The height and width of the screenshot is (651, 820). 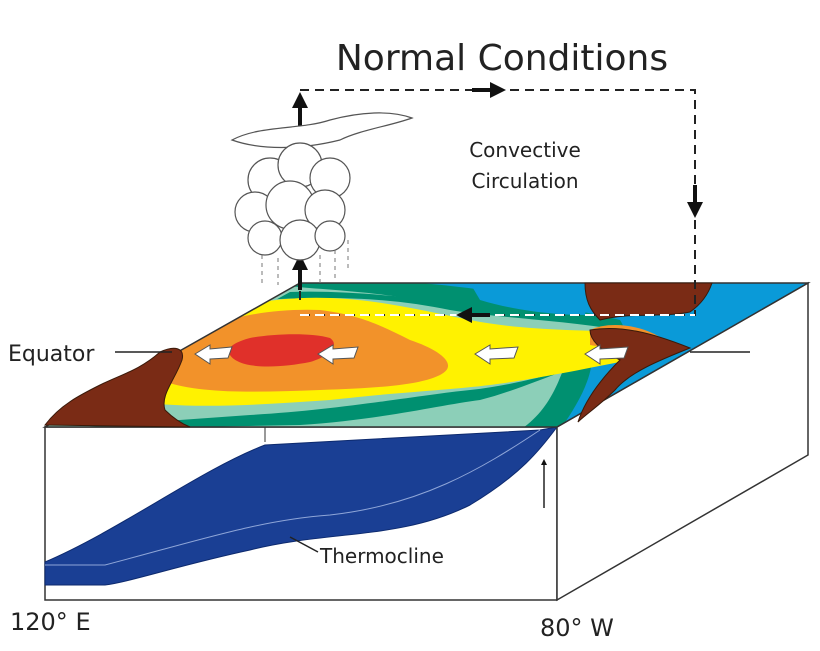 What do you see at coordinates (381, 556) in the screenshot?
I see `thermocline-label: Thermocline` at bounding box center [381, 556].